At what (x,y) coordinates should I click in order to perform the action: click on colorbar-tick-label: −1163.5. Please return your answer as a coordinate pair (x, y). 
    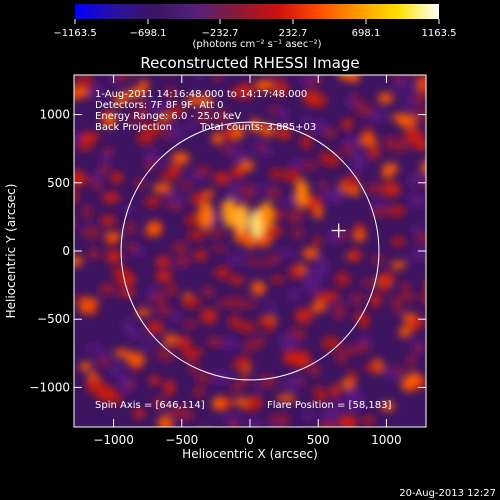
    Looking at the image, I should click on (74, 33).